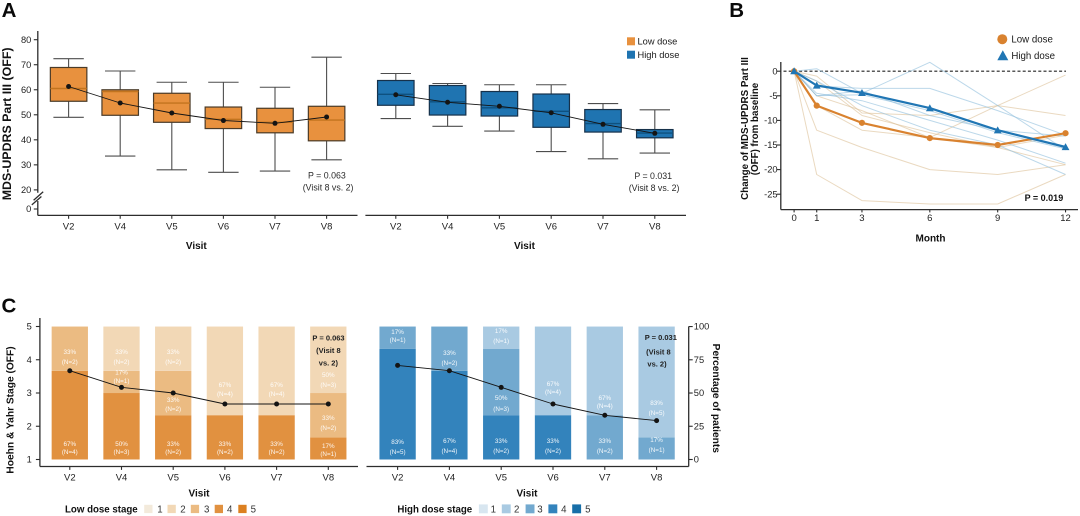  Describe the element at coordinates (929, 218) in the screenshot. I see `svg-text: 6` at that location.